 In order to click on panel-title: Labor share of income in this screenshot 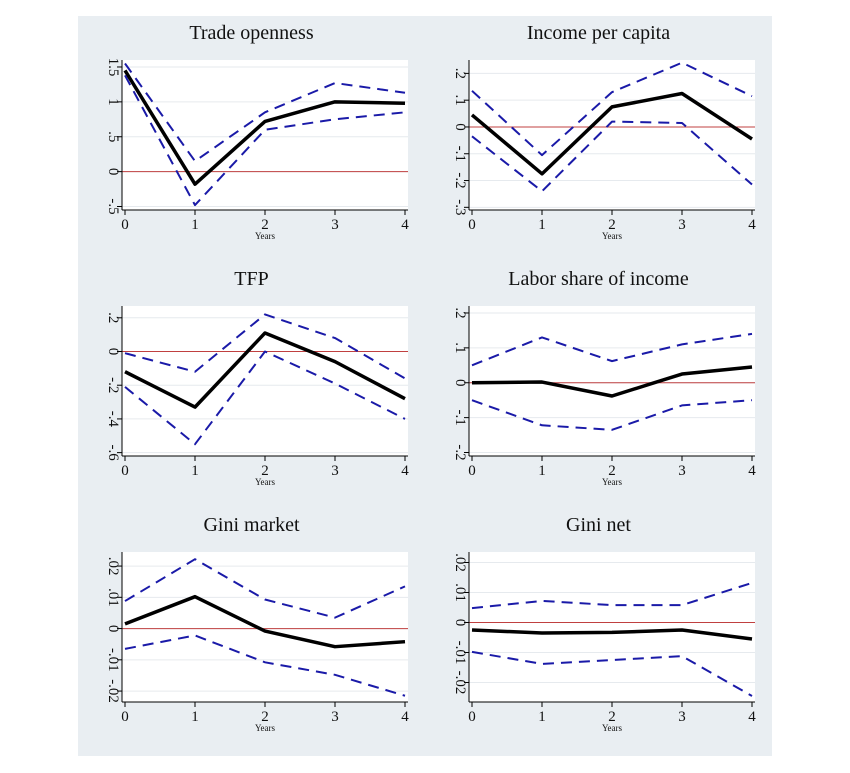, I will do `click(598, 279)`.